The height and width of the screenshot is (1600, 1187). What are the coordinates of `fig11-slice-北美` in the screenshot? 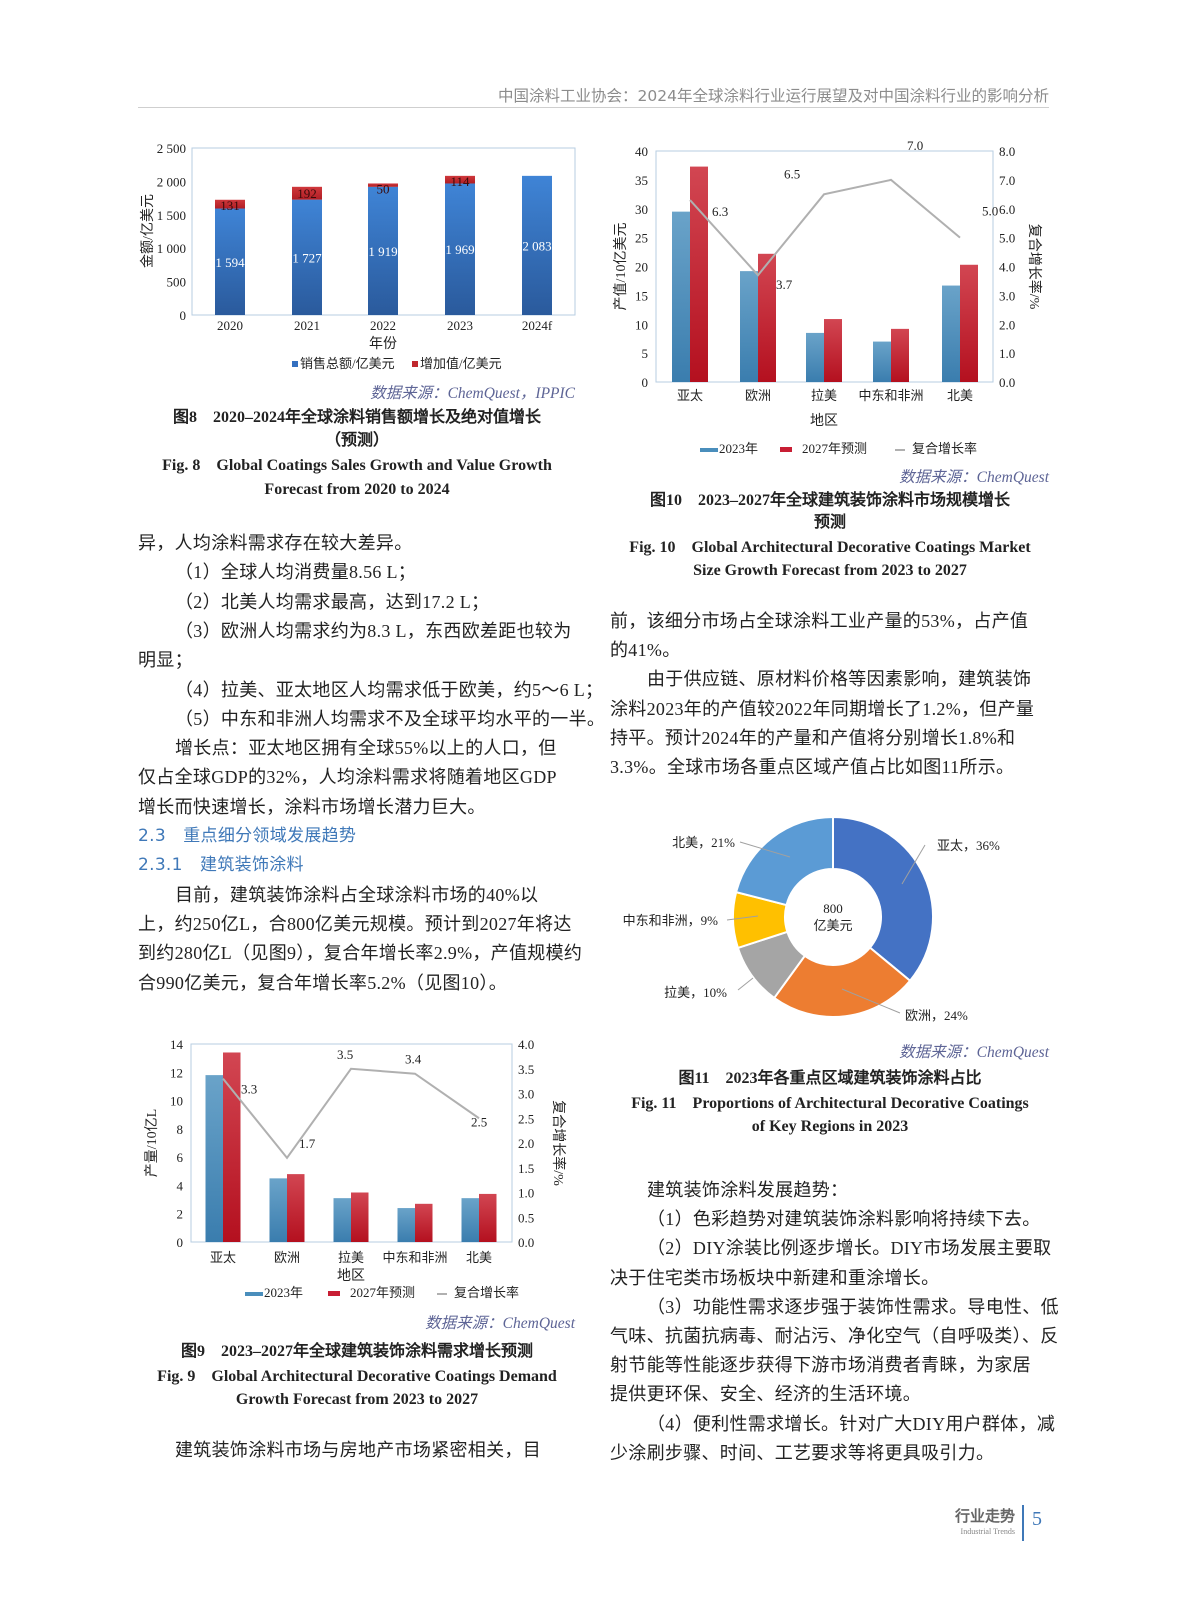 It's located at (784, 861).